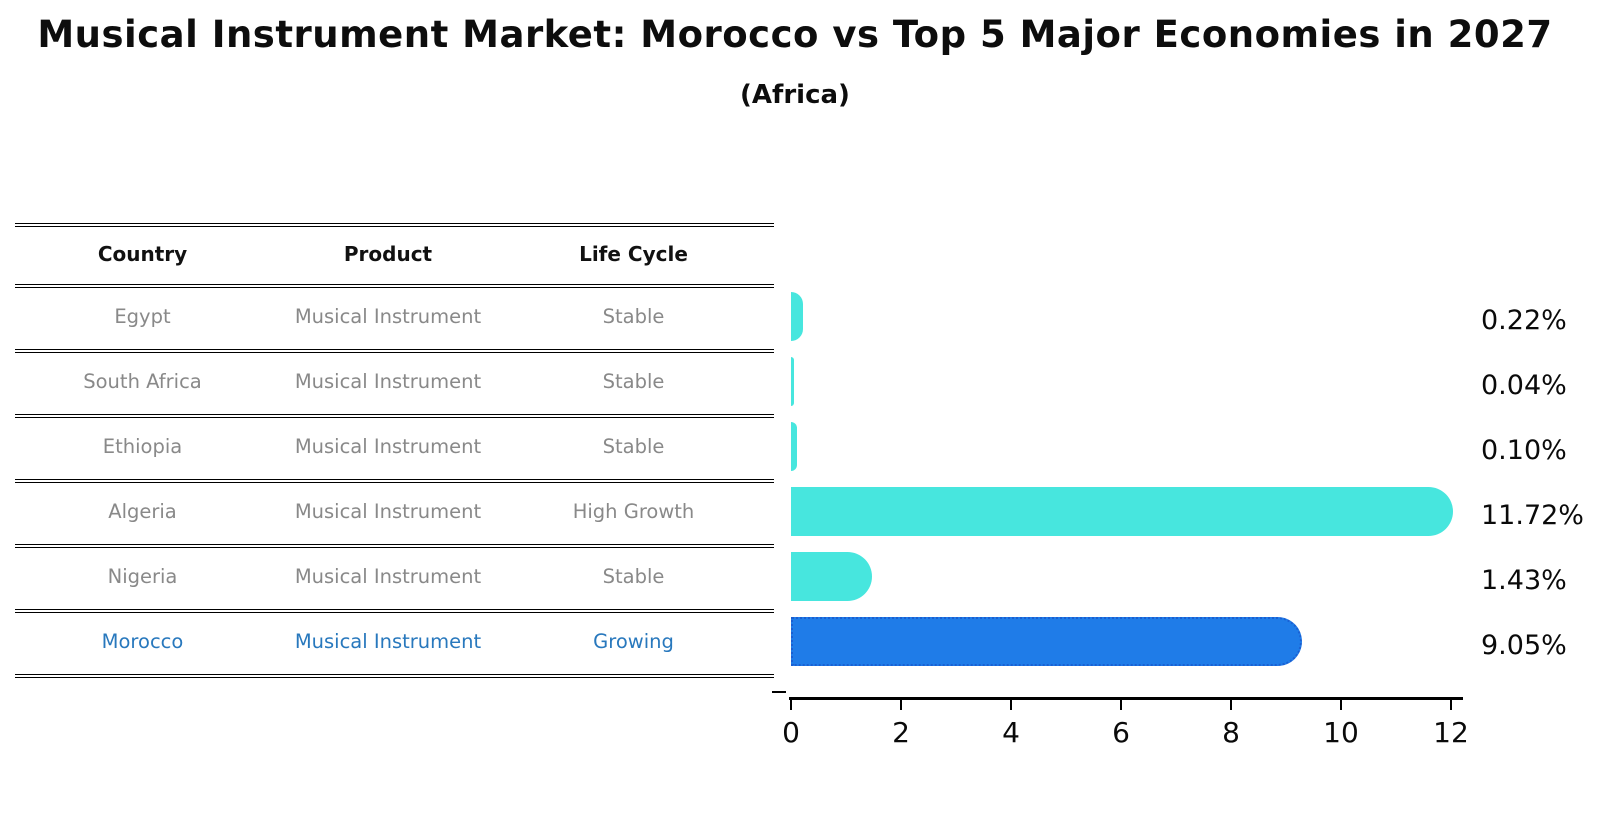  Describe the element at coordinates (633, 253) in the screenshot. I see `table-header-cell: Life Cycle` at that location.